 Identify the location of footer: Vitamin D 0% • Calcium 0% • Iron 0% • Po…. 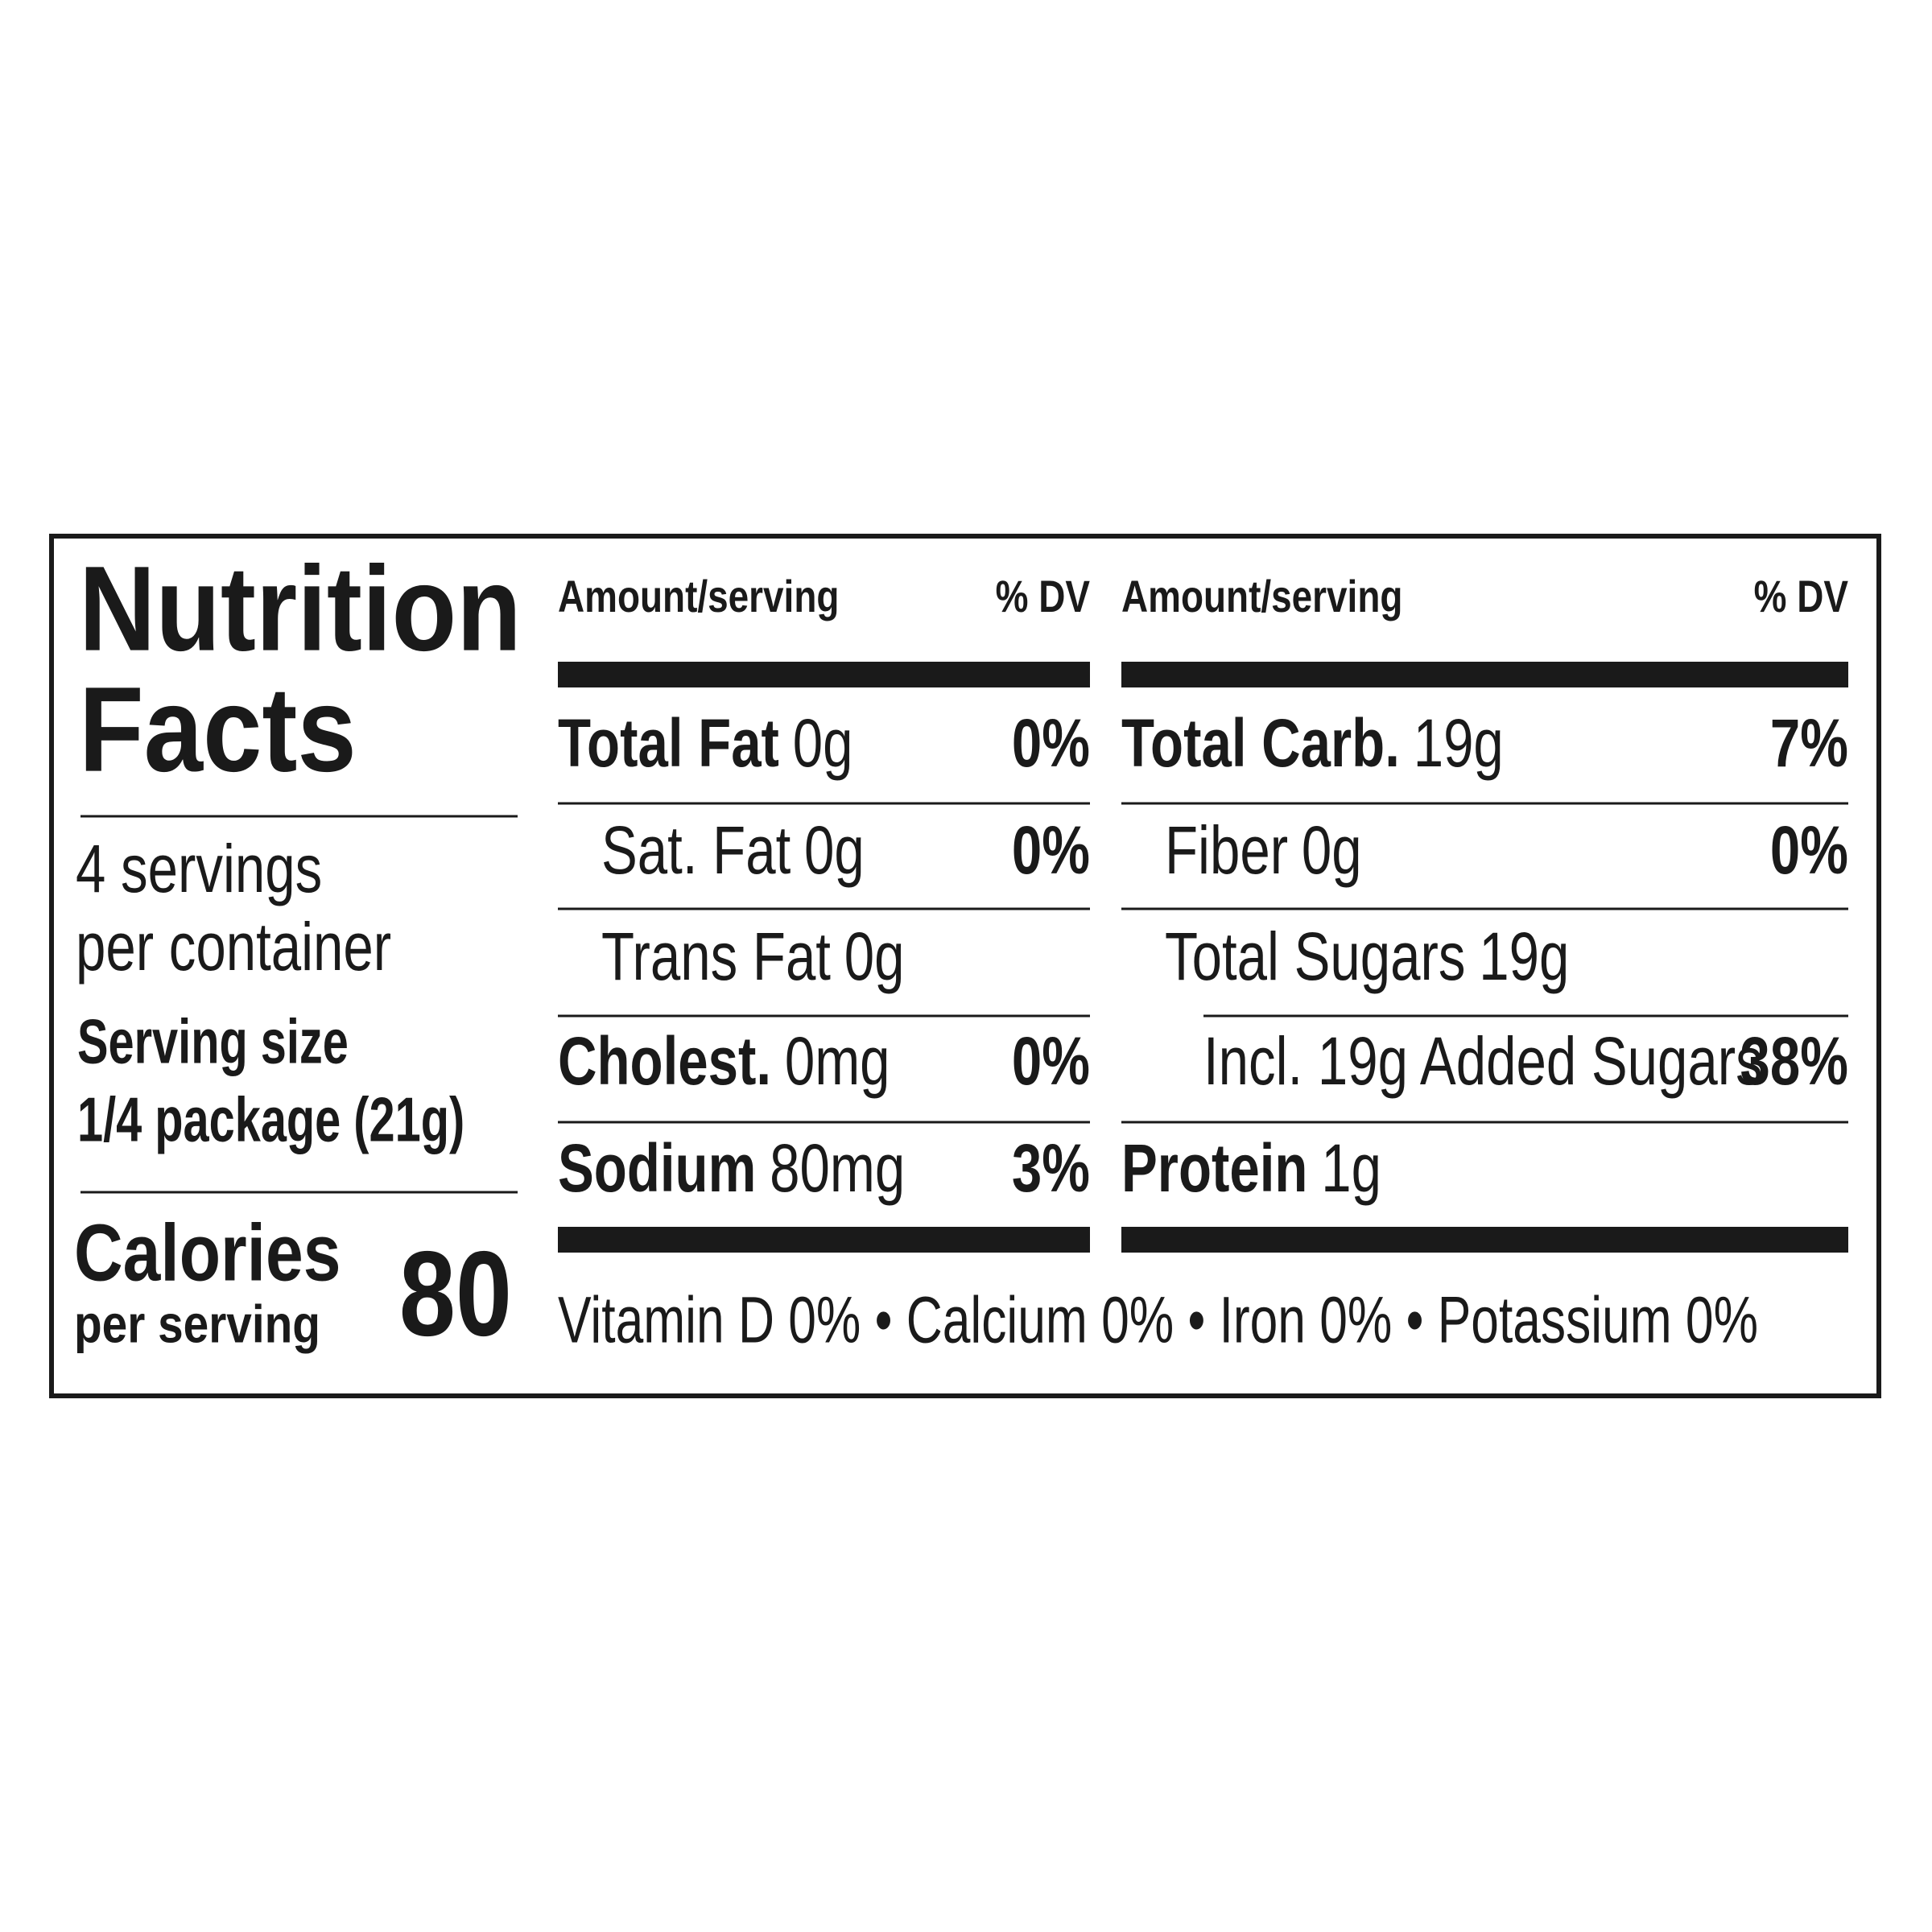
(1158, 1319).